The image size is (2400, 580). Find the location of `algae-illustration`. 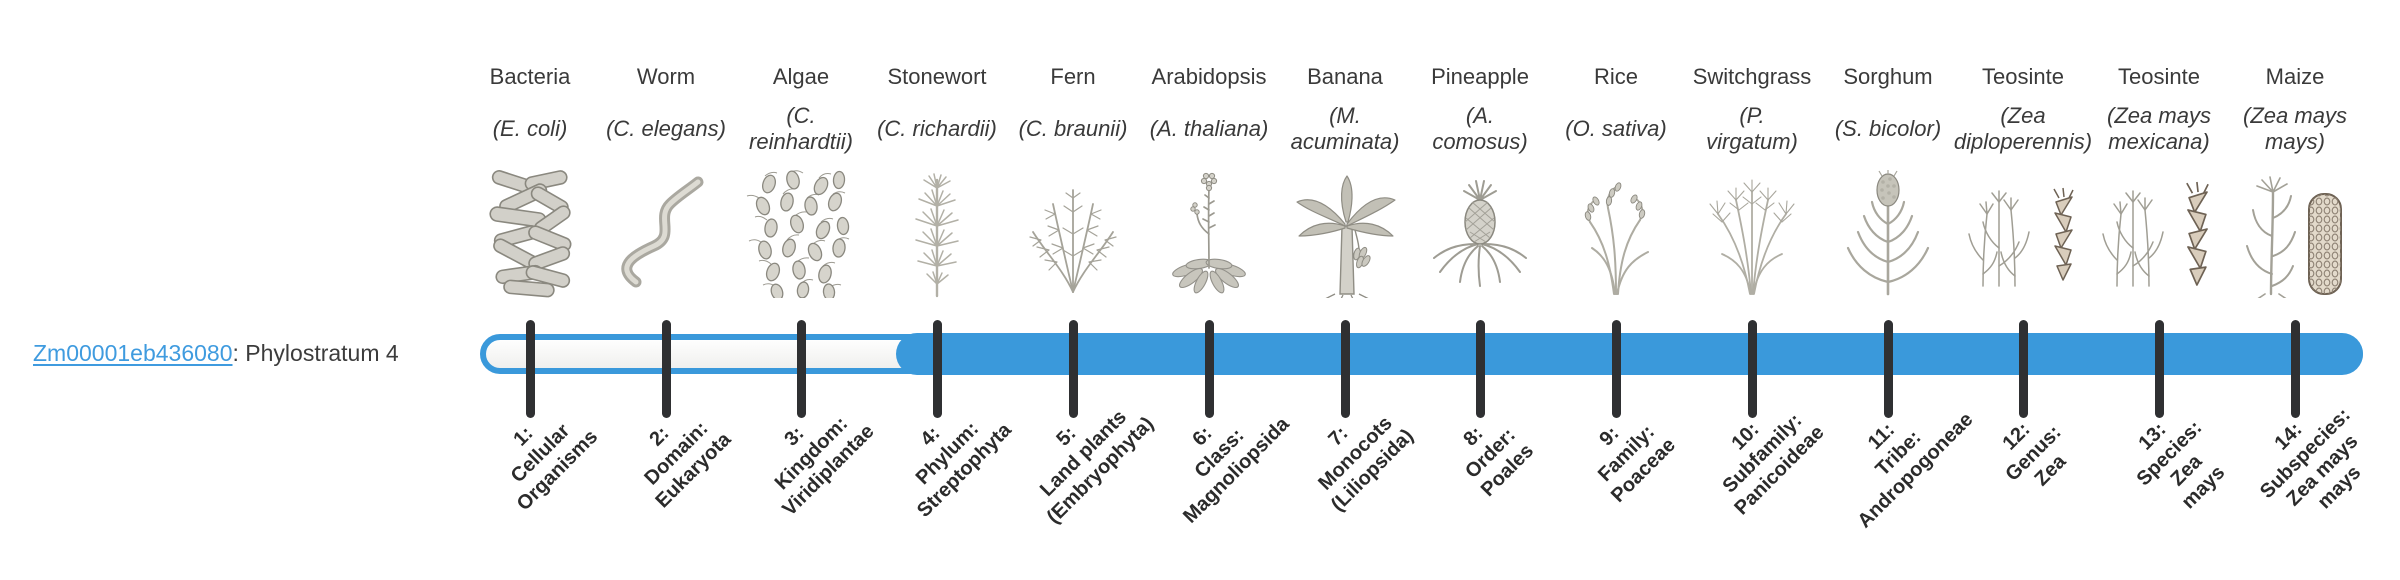

algae-illustration is located at coordinates (801, 234).